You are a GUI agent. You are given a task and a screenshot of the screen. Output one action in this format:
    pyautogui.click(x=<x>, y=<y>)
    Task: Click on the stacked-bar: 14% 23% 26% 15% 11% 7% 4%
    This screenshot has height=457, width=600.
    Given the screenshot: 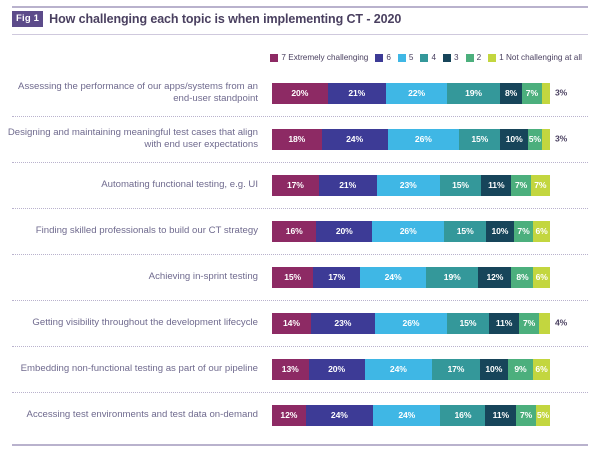 What is the action you would take?
    pyautogui.click(x=419, y=323)
    